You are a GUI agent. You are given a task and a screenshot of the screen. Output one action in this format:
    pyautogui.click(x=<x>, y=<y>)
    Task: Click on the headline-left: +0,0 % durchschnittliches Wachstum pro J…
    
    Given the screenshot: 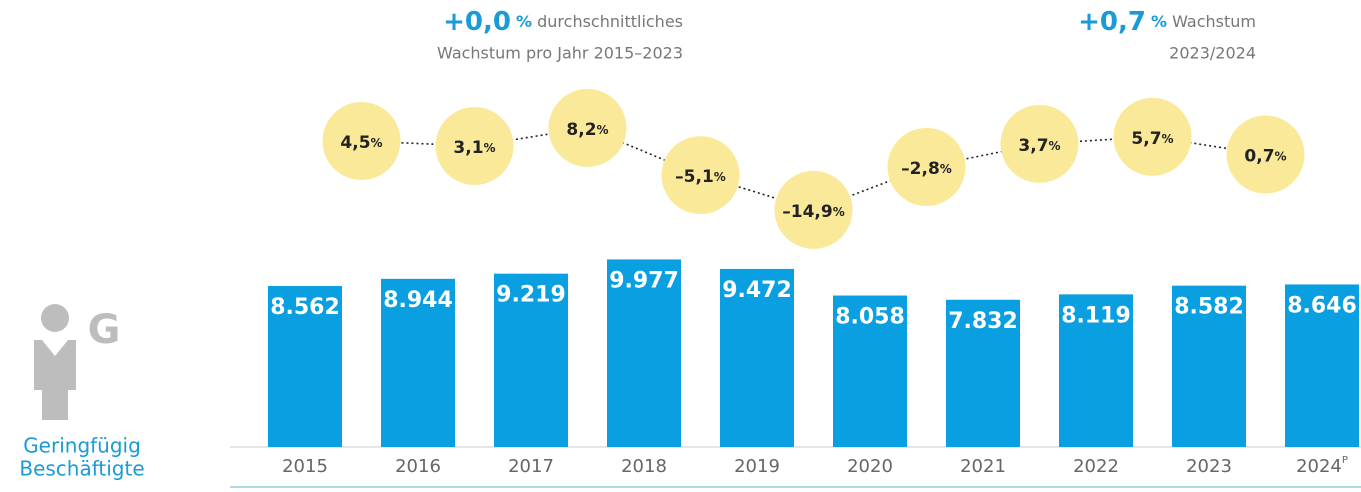 What is the action you would take?
    pyautogui.click(x=560, y=35)
    